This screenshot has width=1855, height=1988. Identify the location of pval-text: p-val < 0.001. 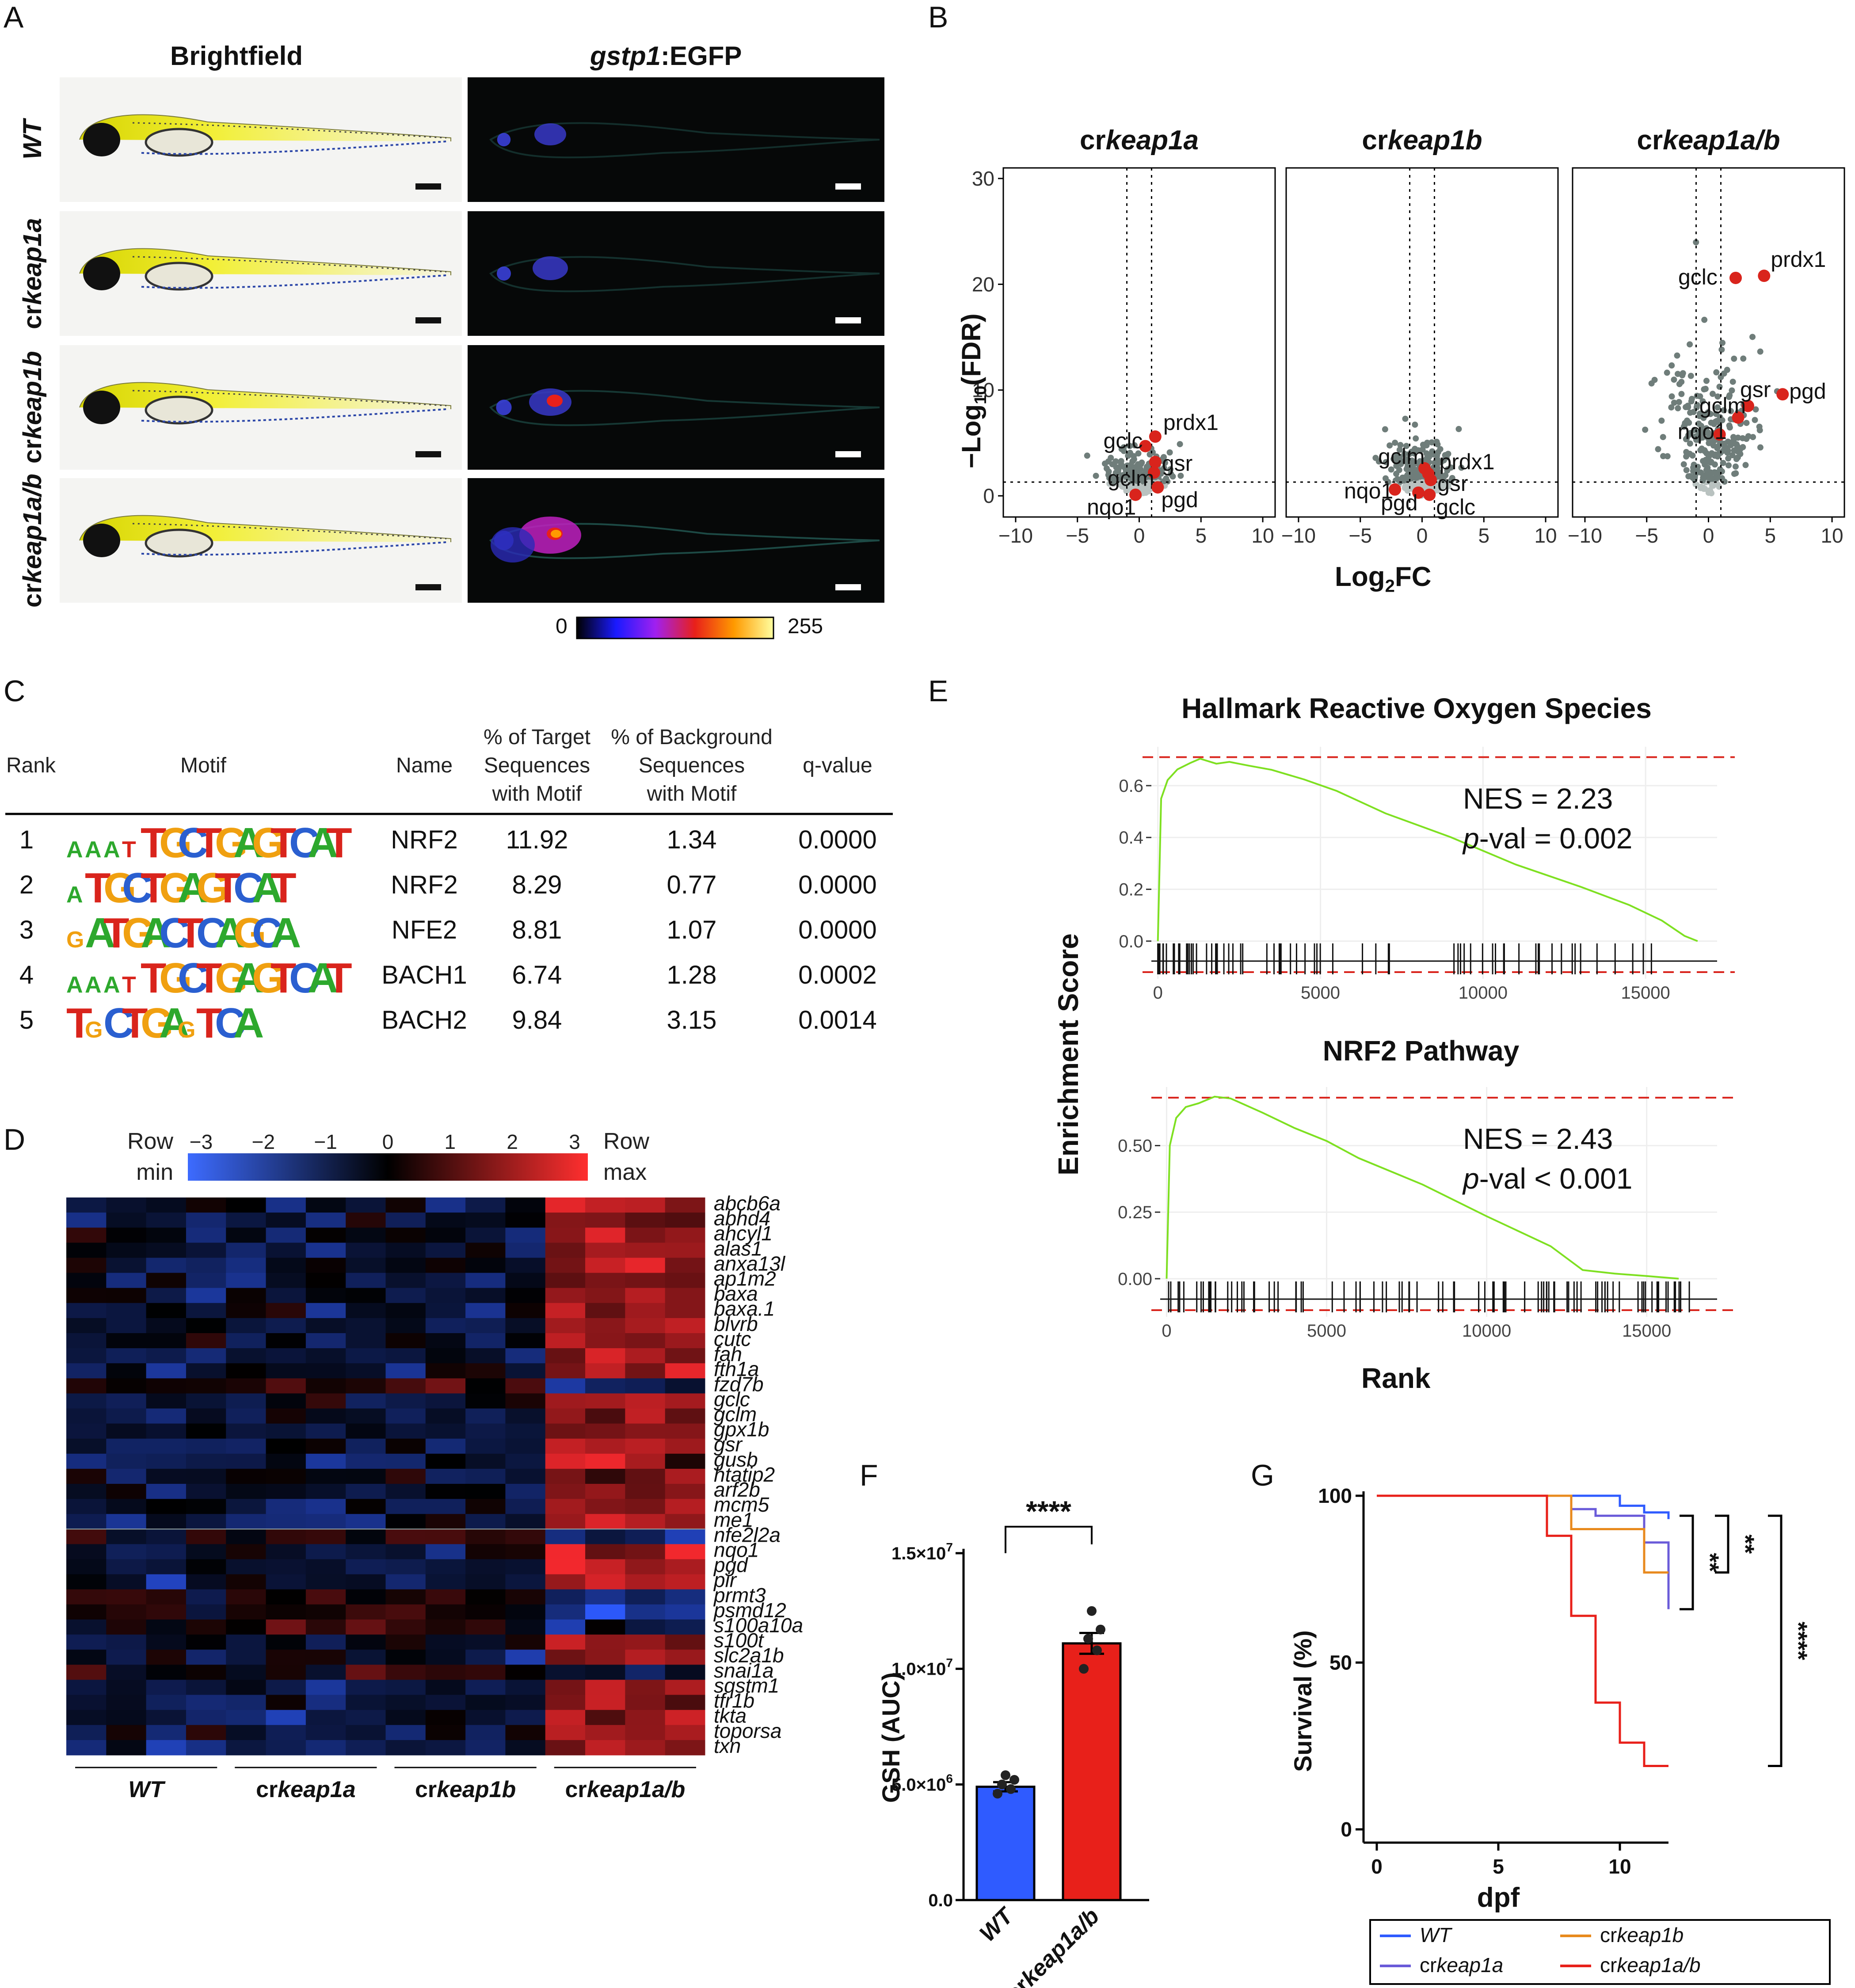
(1547, 1179).